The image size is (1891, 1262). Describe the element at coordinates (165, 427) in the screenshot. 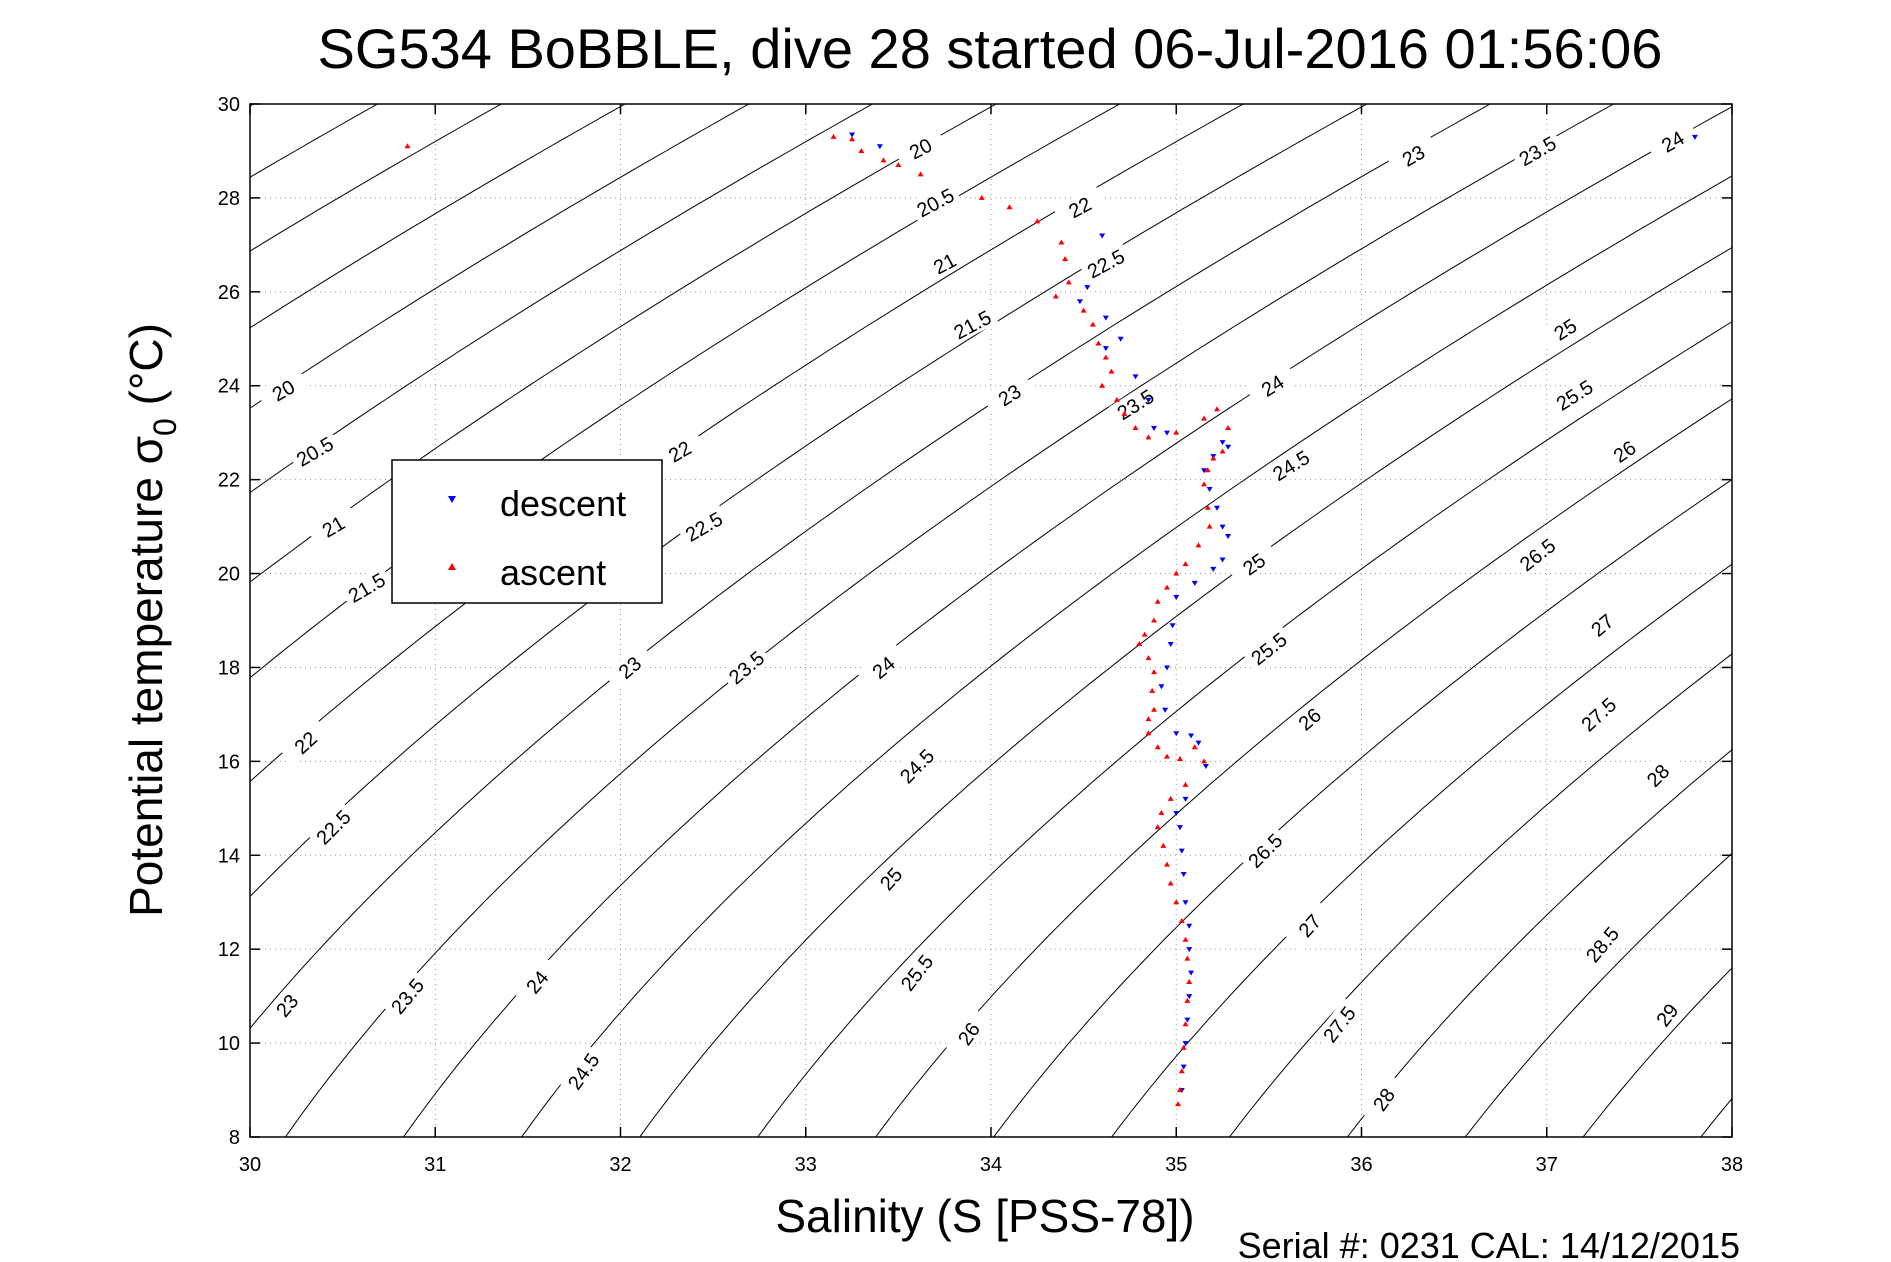

I see `y-axis-label-subscript: 0` at that location.